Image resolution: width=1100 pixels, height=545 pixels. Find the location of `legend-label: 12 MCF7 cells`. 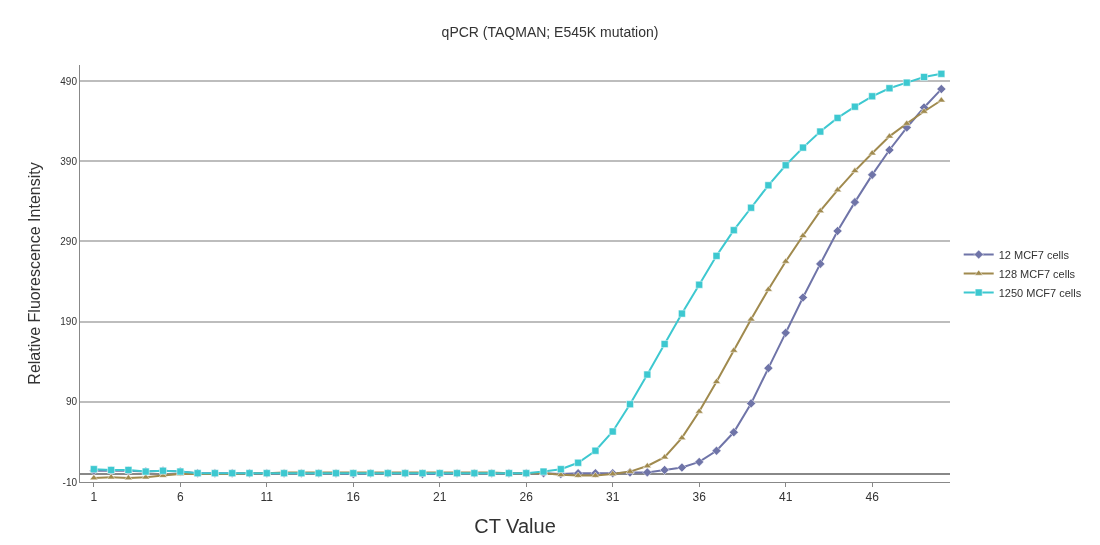

legend-label: 12 MCF7 cells is located at coordinates (1034, 254).